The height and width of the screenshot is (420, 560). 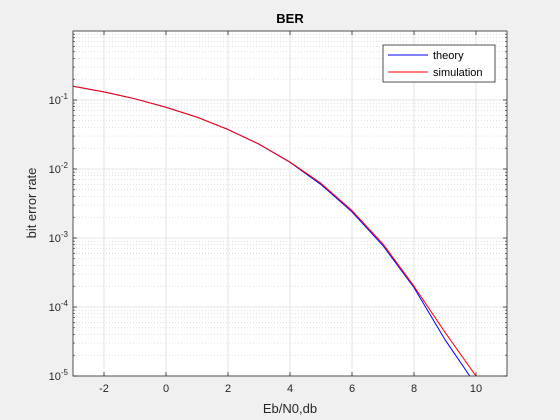 What do you see at coordinates (290, 408) in the screenshot?
I see `x-axis-label: Eb/N0,db` at bounding box center [290, 408].